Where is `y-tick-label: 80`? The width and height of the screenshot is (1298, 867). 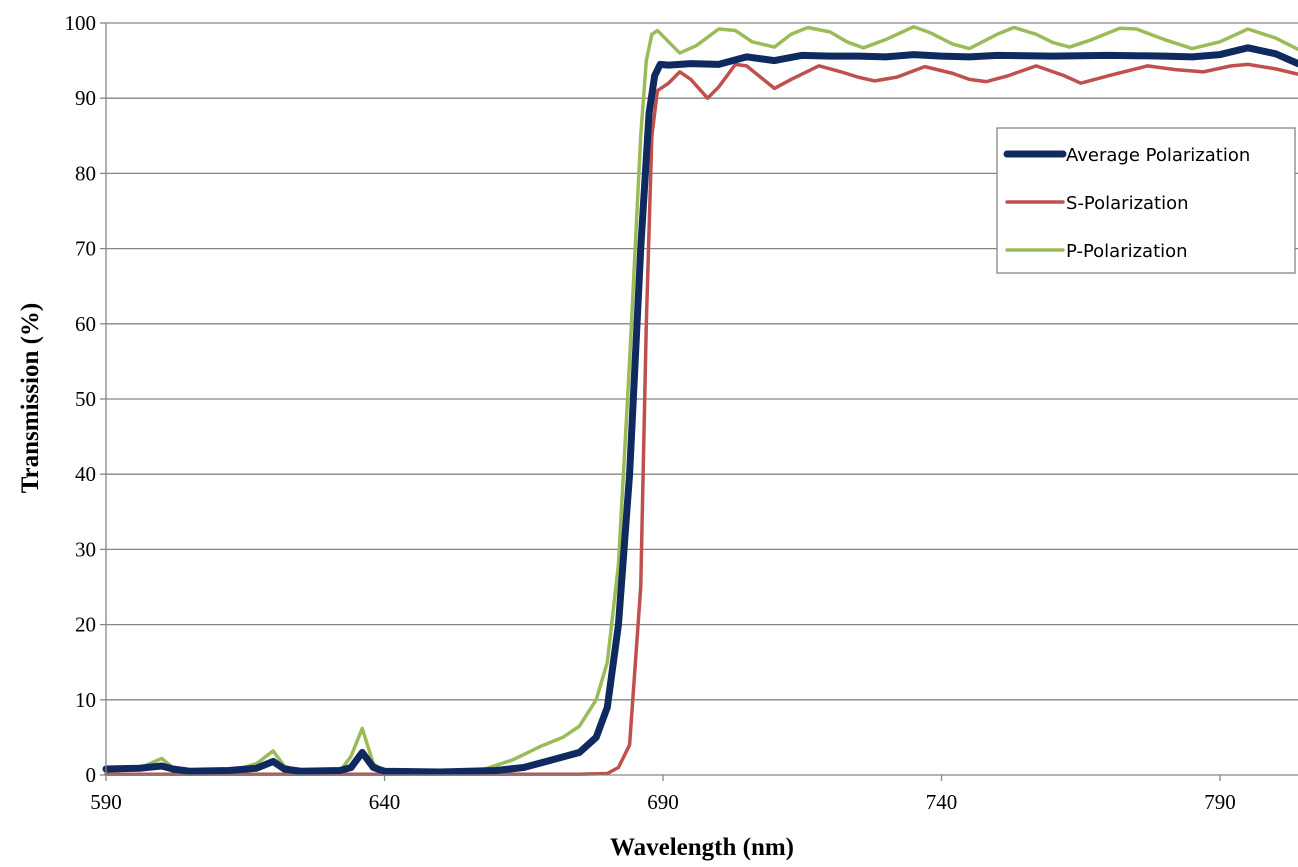
y-tick-label: 80 is located at coordinates (85, 173).